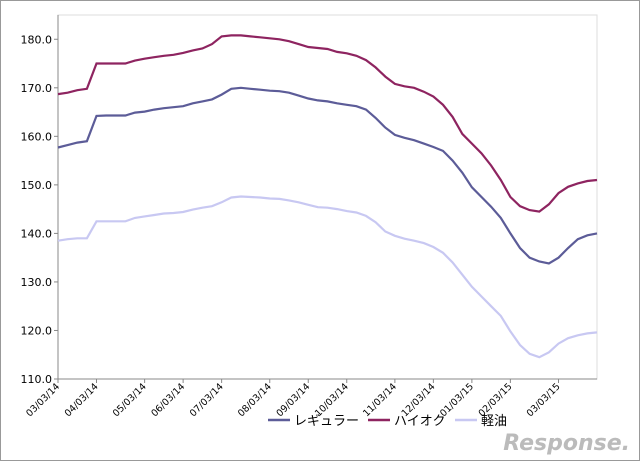  I want to click on y-tick-label: 160.0, so click(37, 136).